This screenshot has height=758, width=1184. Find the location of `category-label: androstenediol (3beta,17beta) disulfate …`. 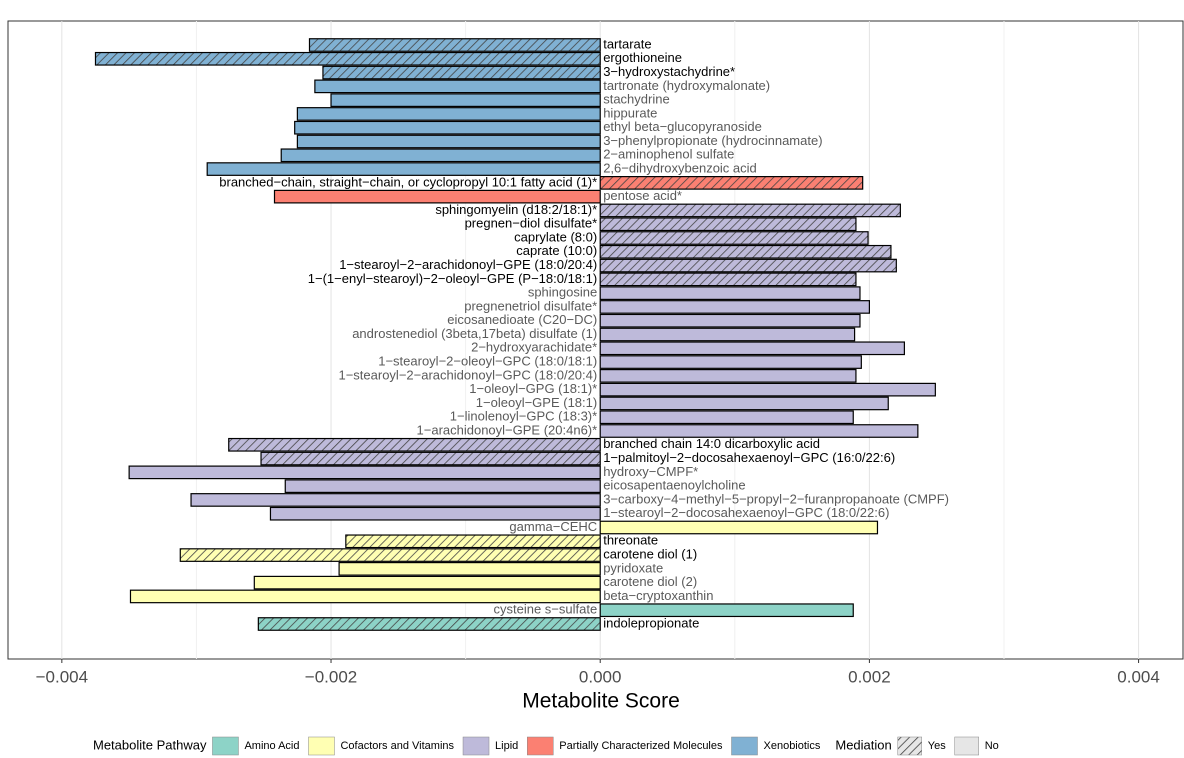

category-label: androstenediol (3beta,17beta) disulfate … is located at coordinates (474, 333).